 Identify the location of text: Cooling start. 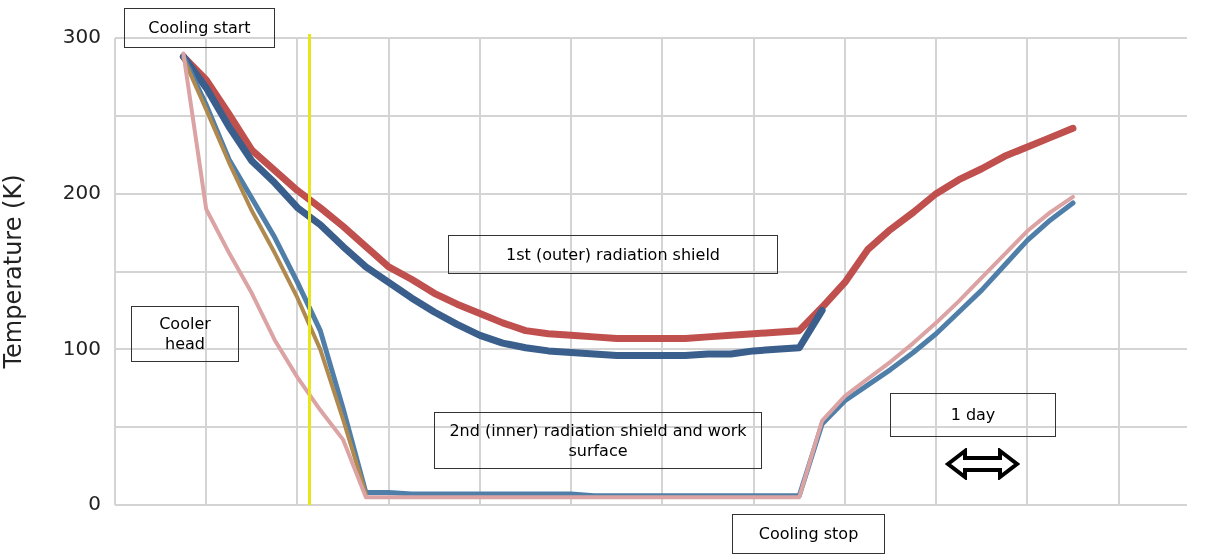
(199, 28).